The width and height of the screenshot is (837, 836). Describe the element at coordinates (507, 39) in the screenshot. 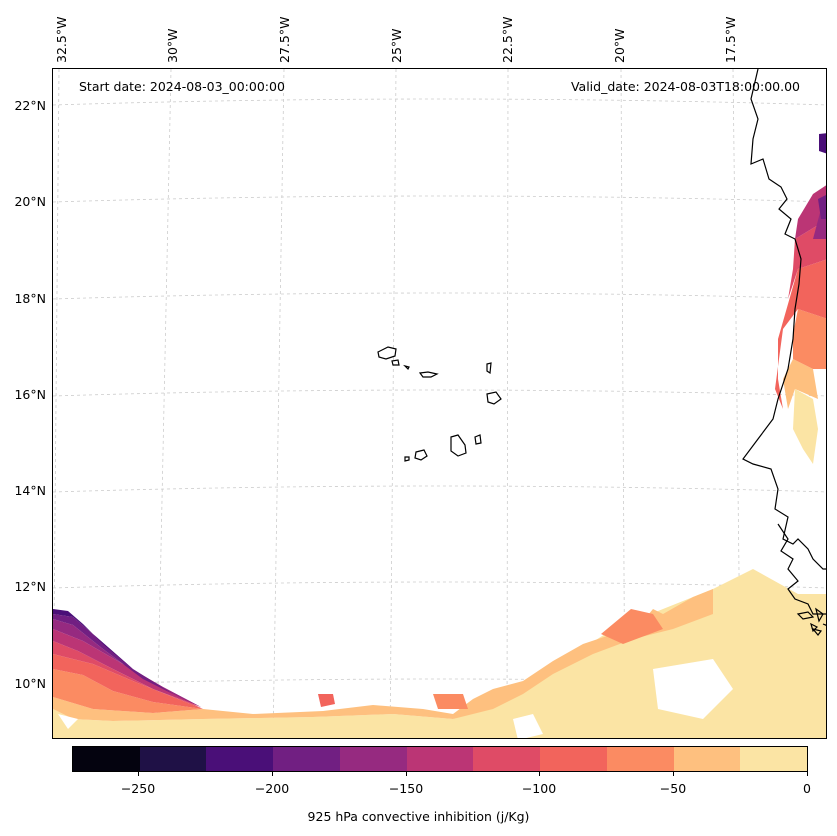

I see `lon-label-22-5w: 22.5°W` at that location.